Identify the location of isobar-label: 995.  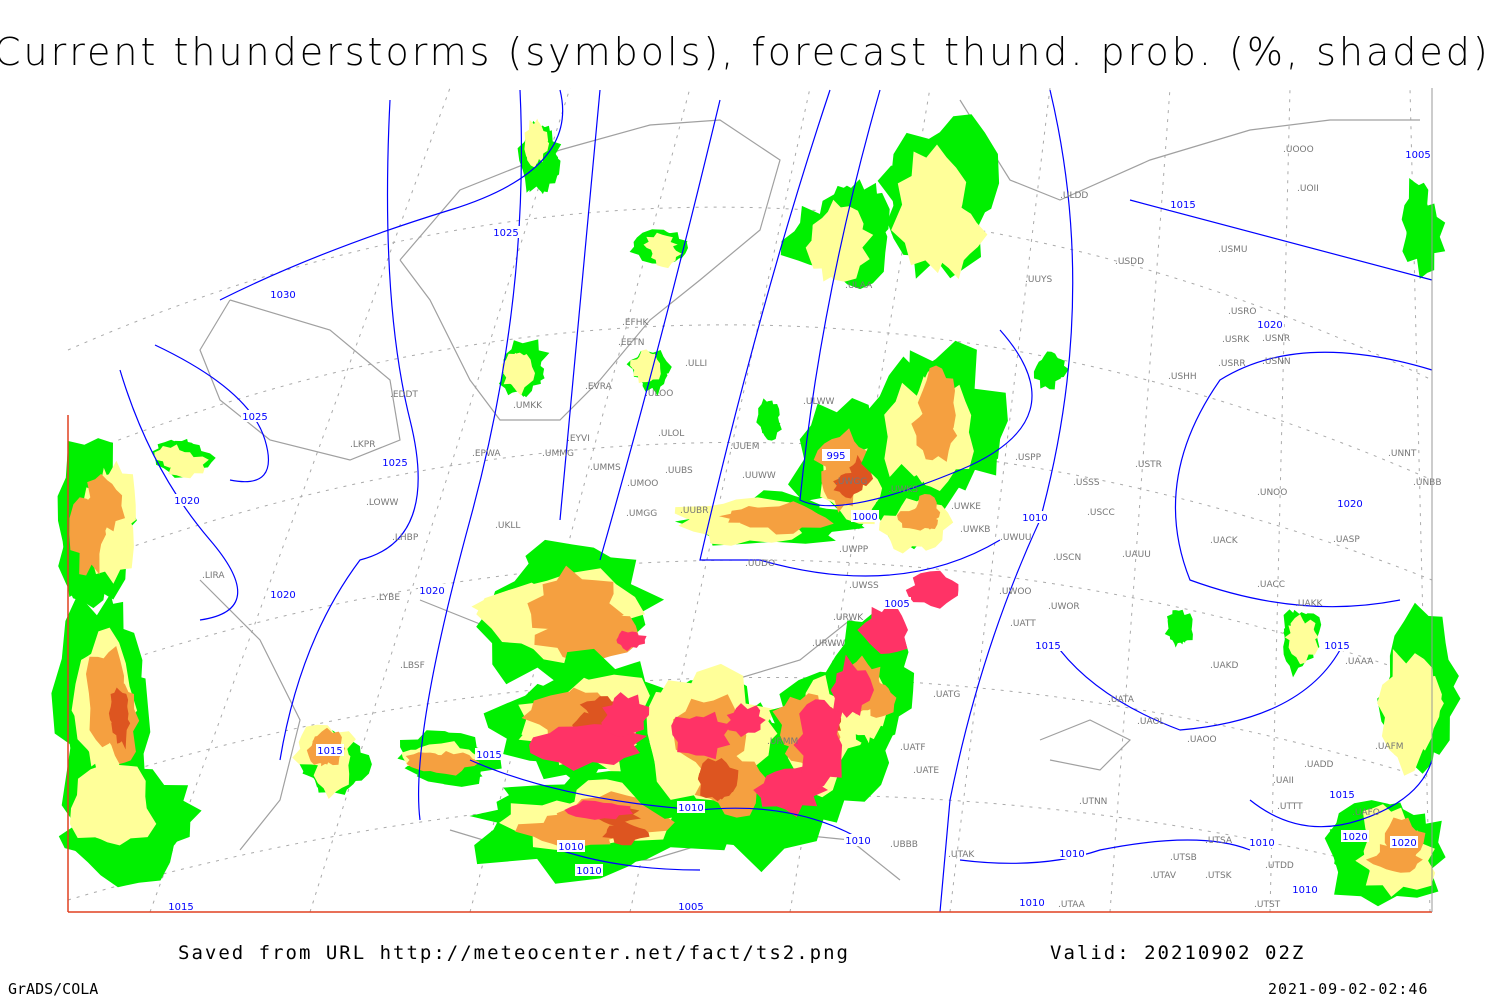
(835, 456).